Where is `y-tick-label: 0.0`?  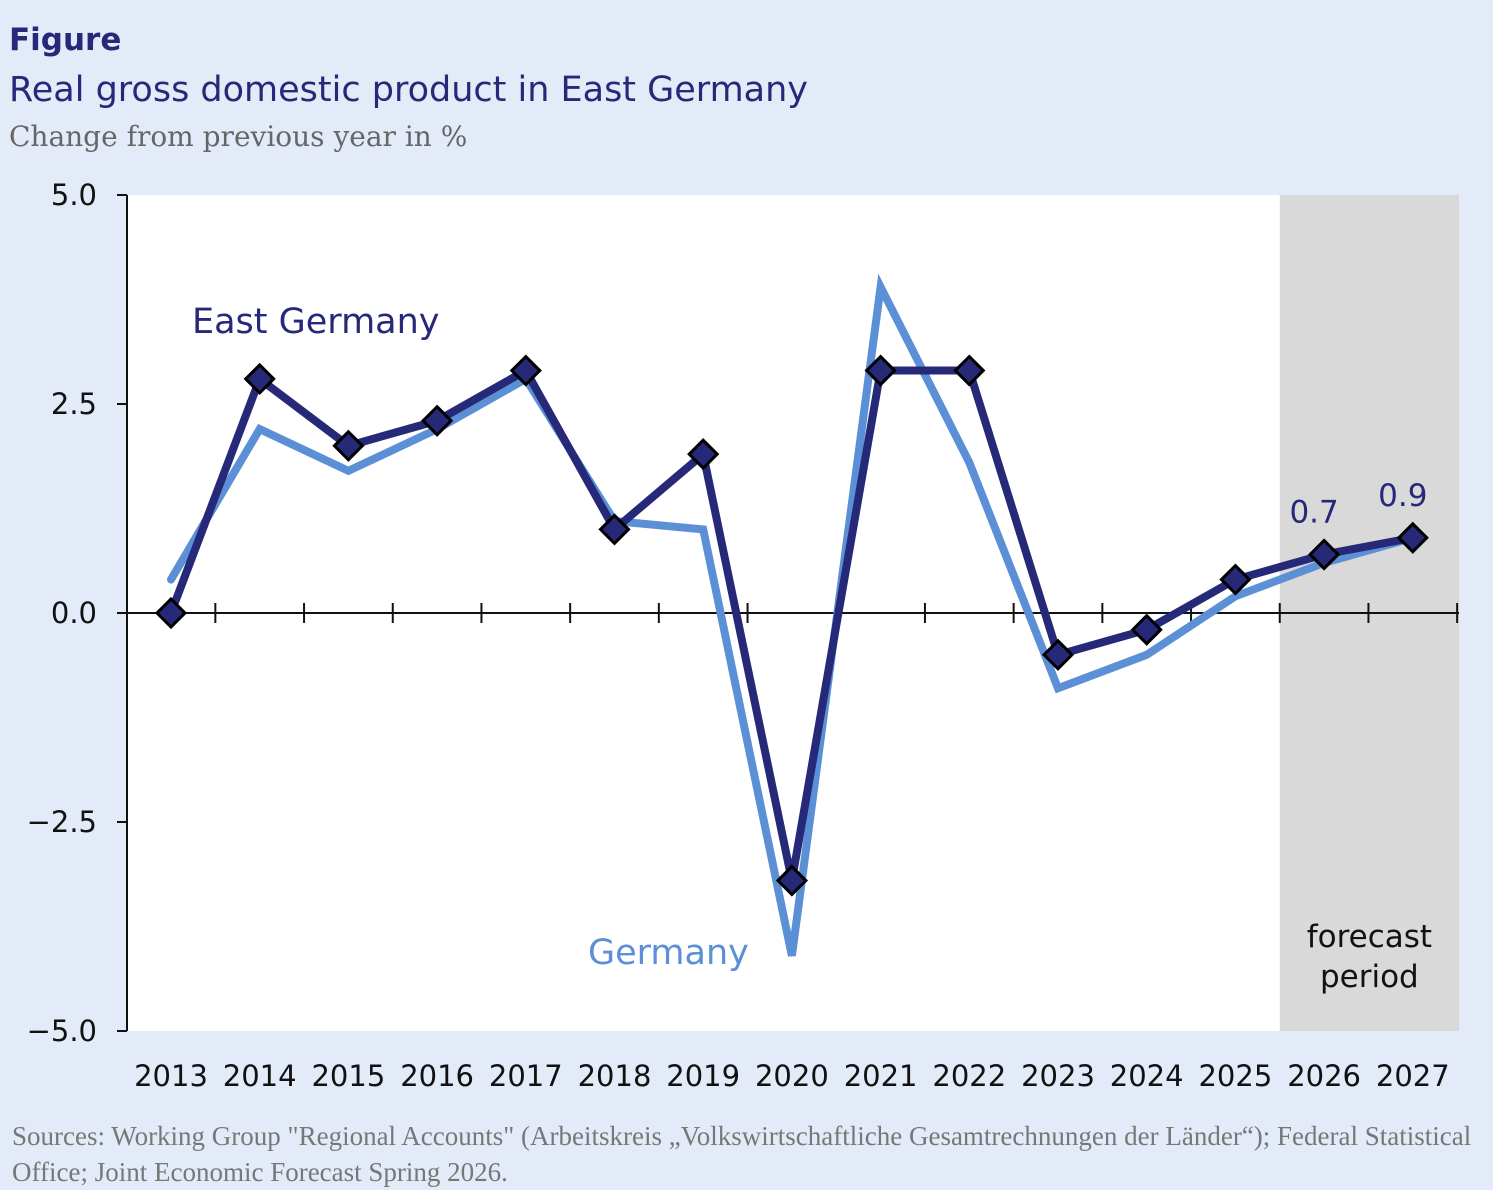
y-tick-label: 0.0 is located at coordinates (74, 613).